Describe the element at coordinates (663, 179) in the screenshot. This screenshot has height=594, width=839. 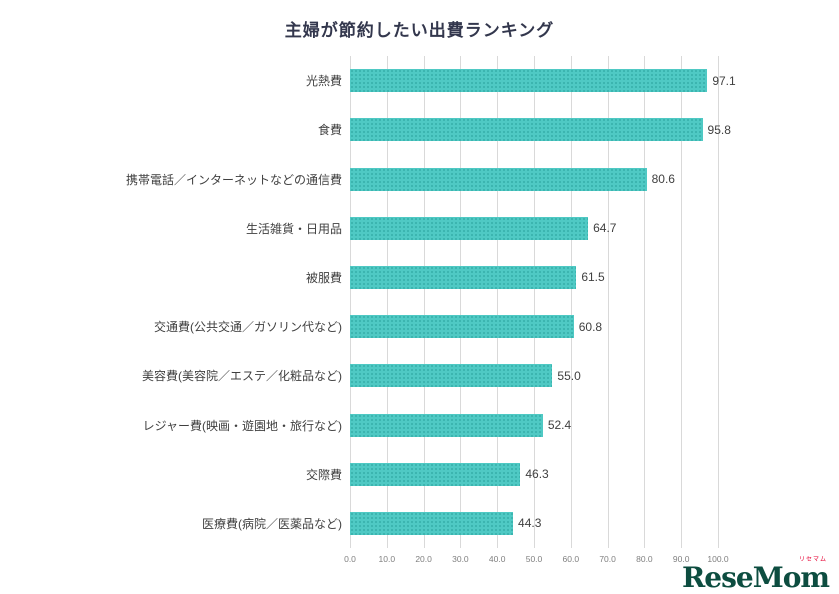
I see `value-label: 80.6` at that location.